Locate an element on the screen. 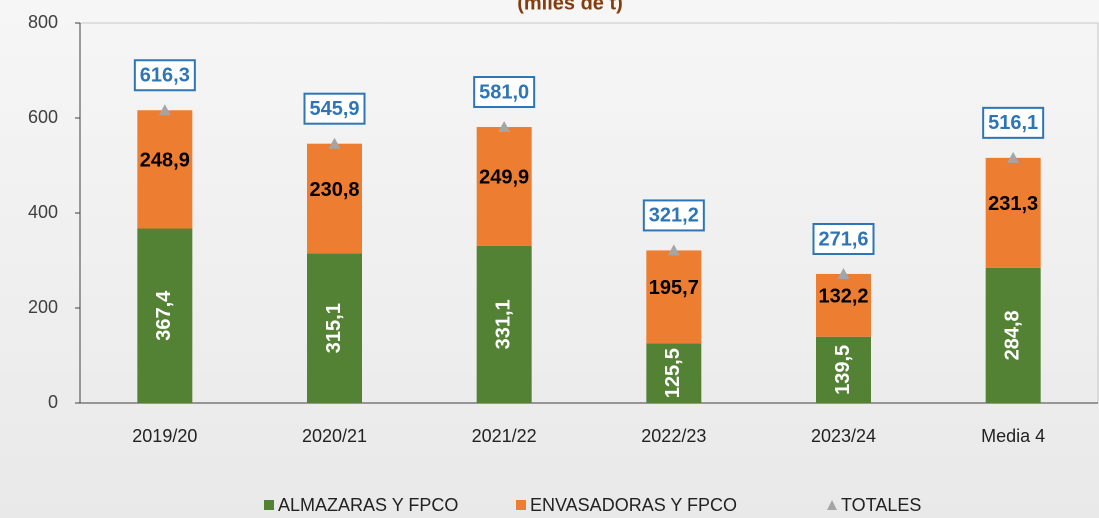  y-tick-label: 800 is located at coordinates (43, 22).